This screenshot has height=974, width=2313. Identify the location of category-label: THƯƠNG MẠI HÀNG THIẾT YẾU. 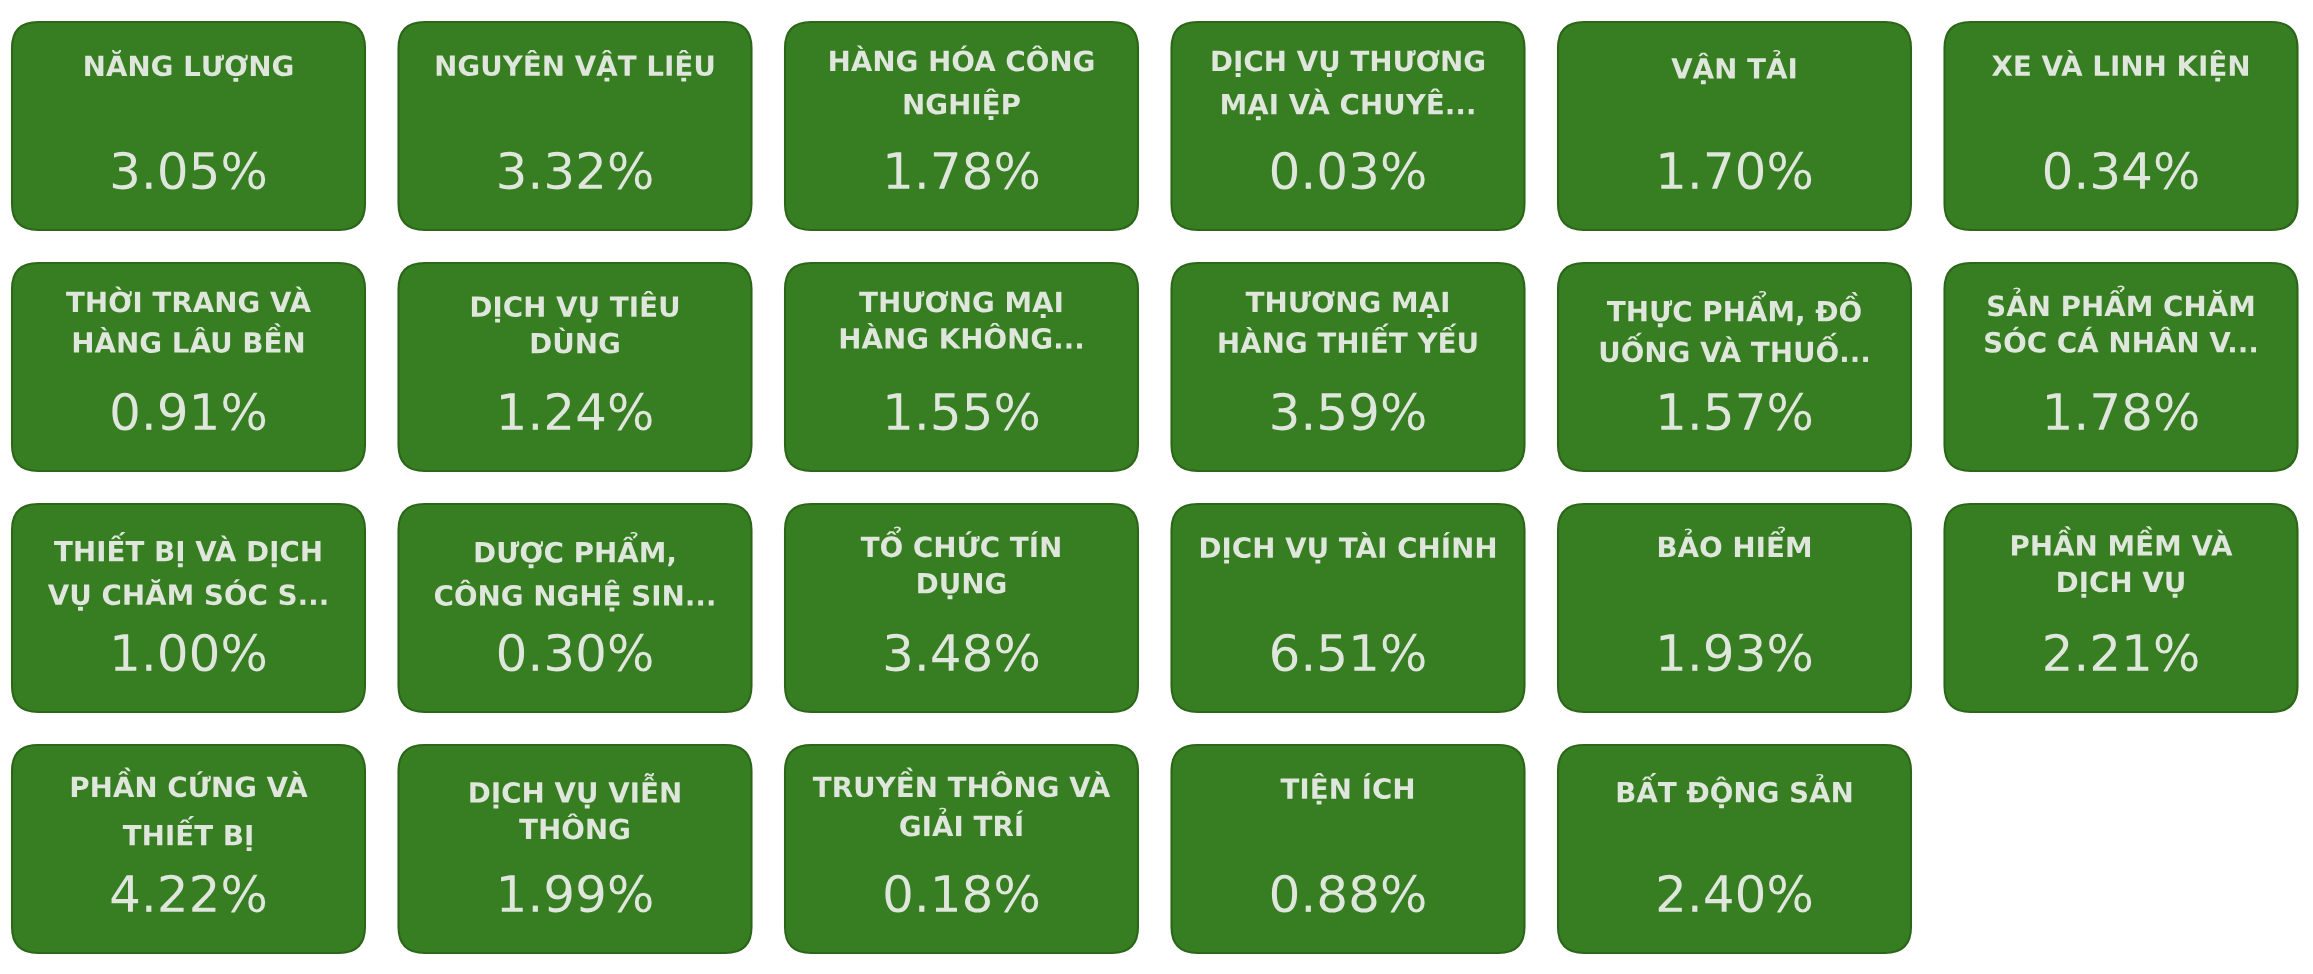
(1348, 322).